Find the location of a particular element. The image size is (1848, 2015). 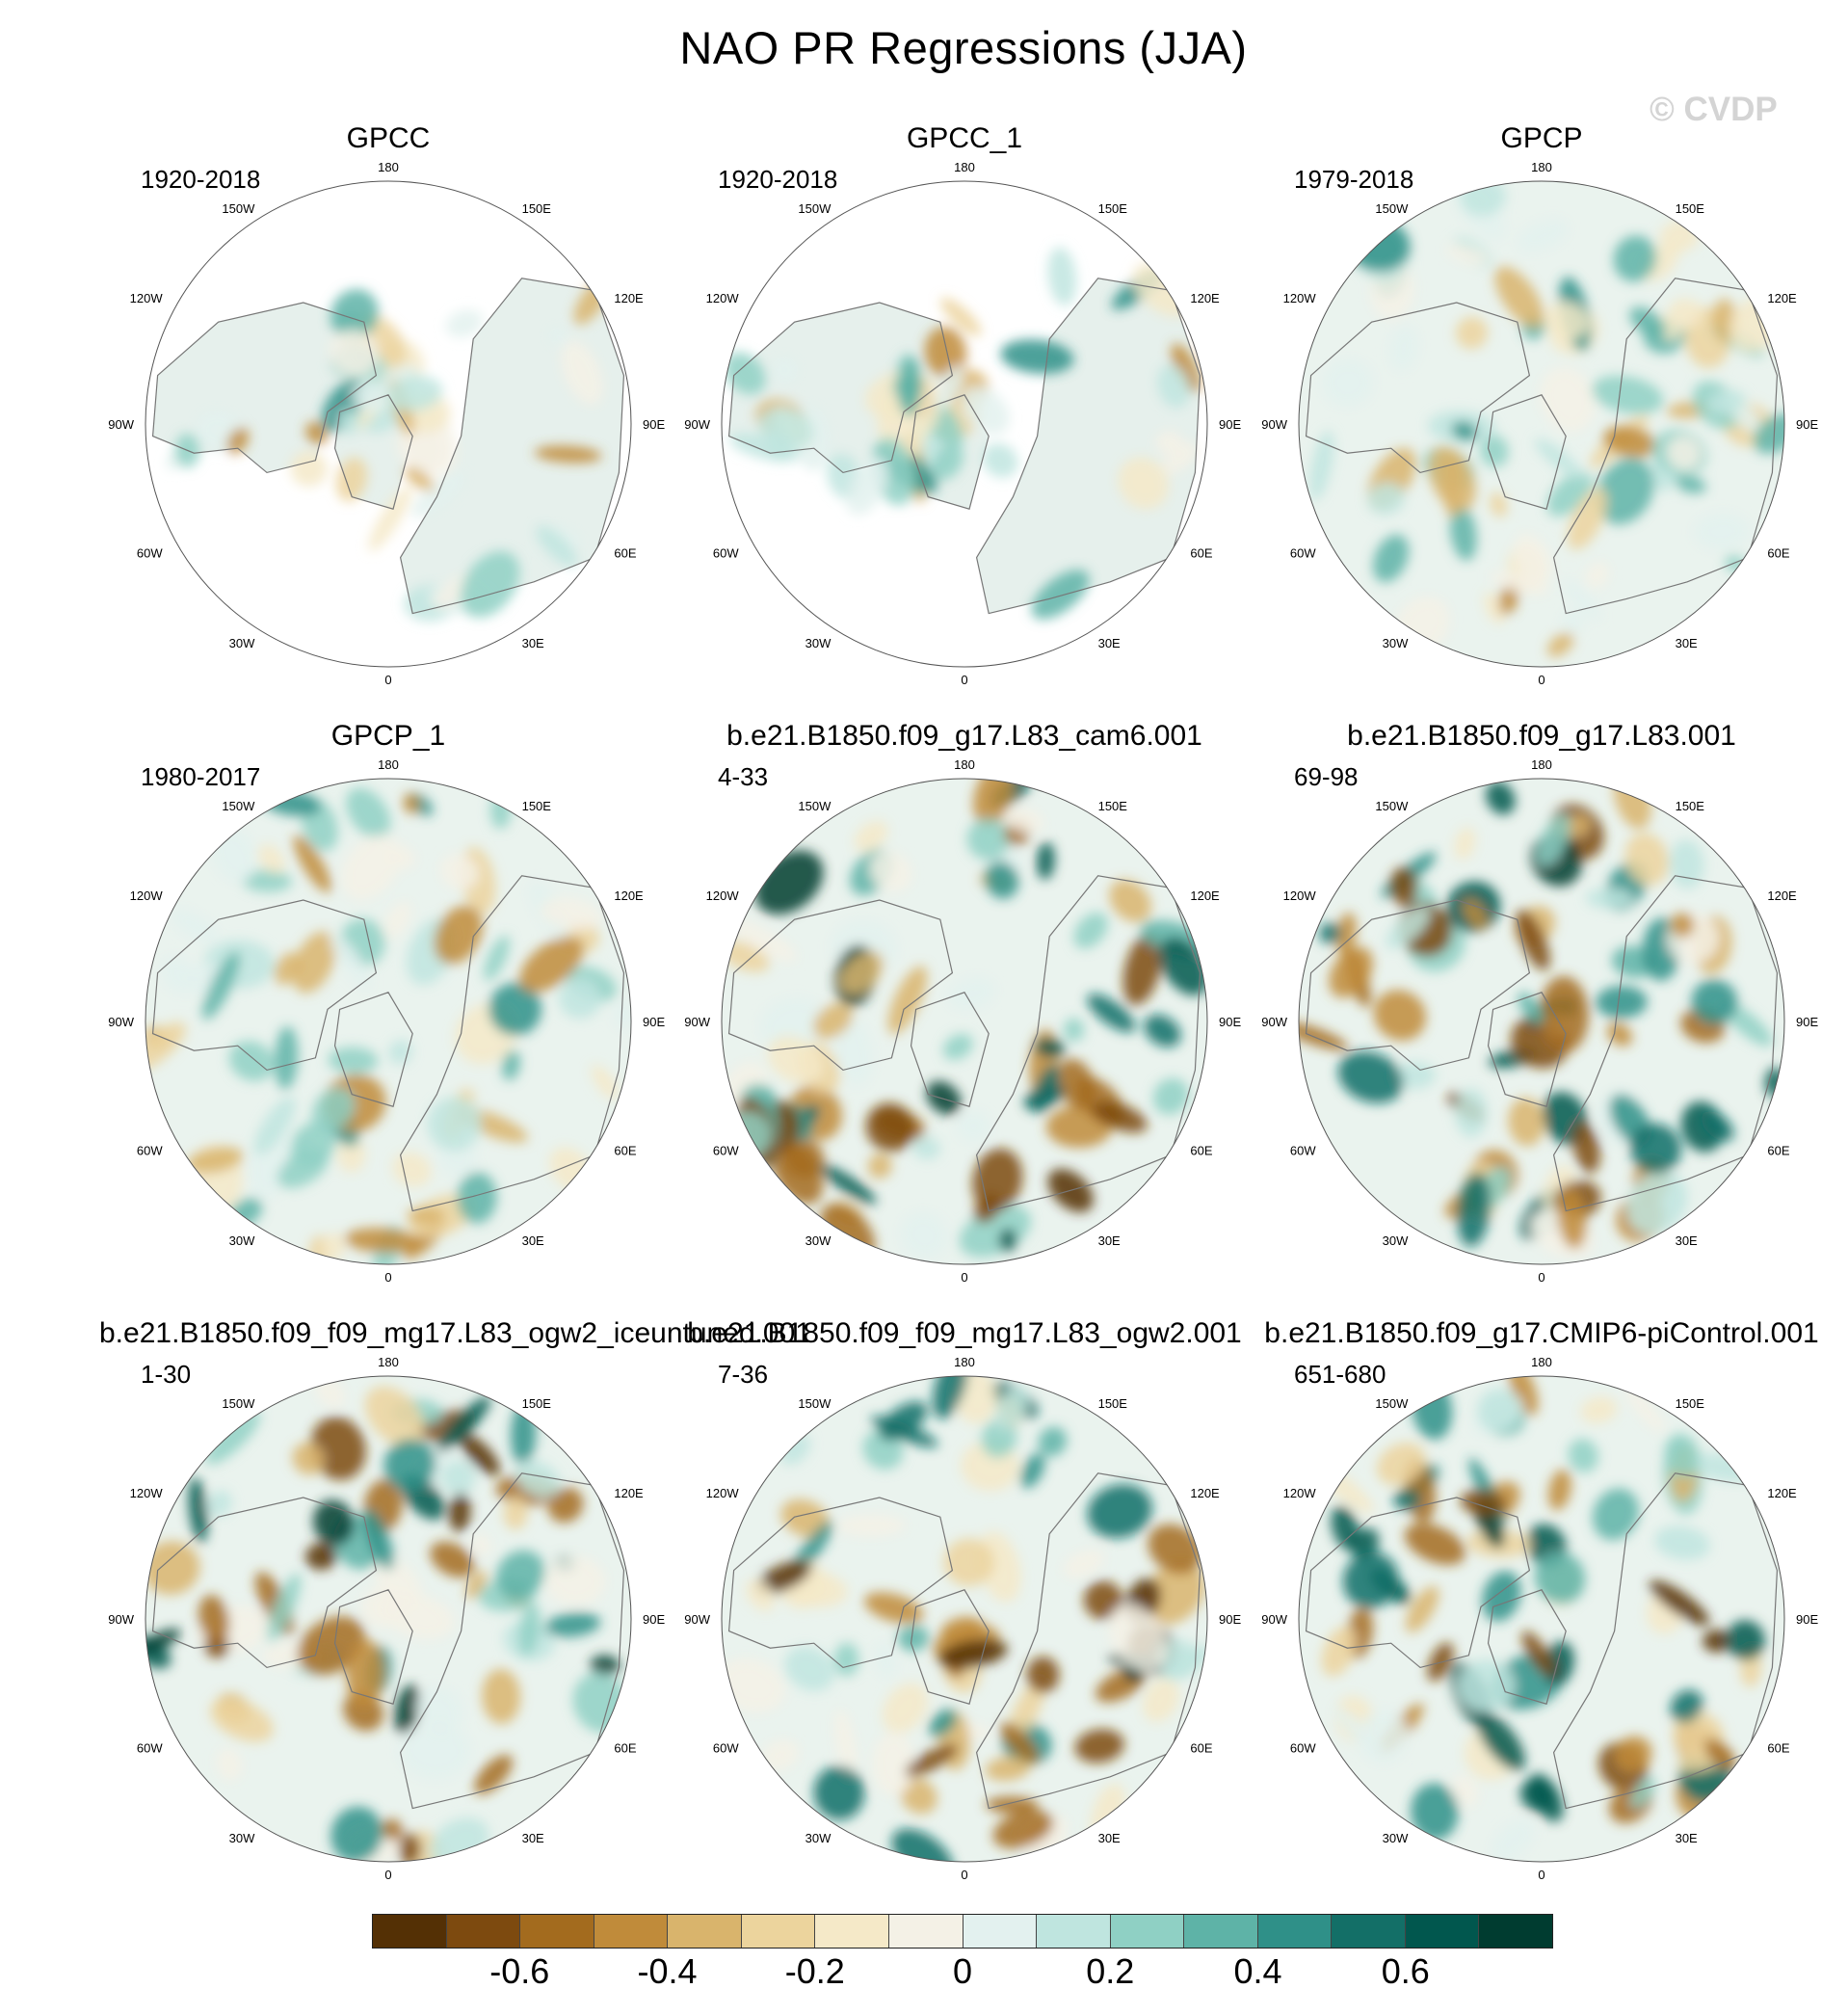

panel-period: 1920-2018 is located at coordinates (201, 179).